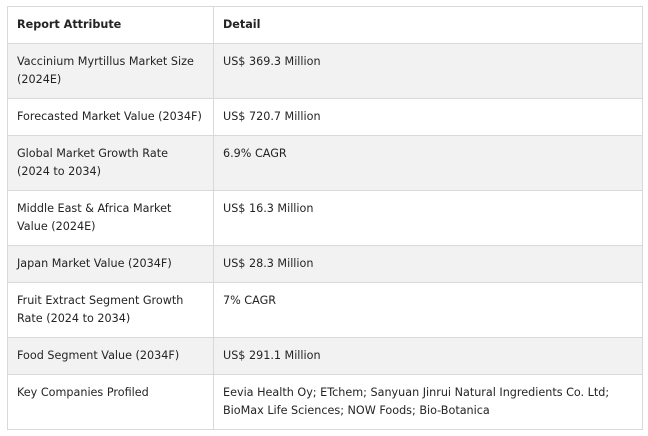 This screenshot has height=436, width=648. What do you see at coordinates (110, 117) in the screenshot?
I see `attribute-cell: Forecasted Market Value (2034F)` at bounding box center [110, 117].